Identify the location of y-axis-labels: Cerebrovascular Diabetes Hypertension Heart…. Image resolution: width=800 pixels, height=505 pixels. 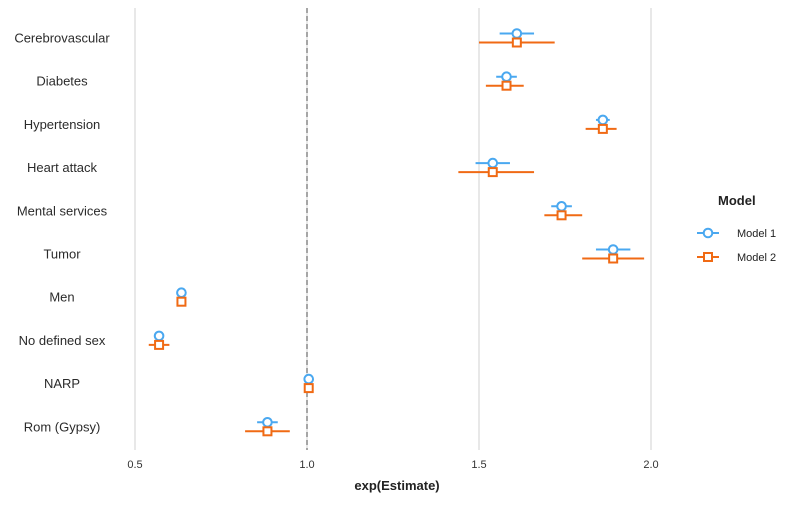
(62, 233).